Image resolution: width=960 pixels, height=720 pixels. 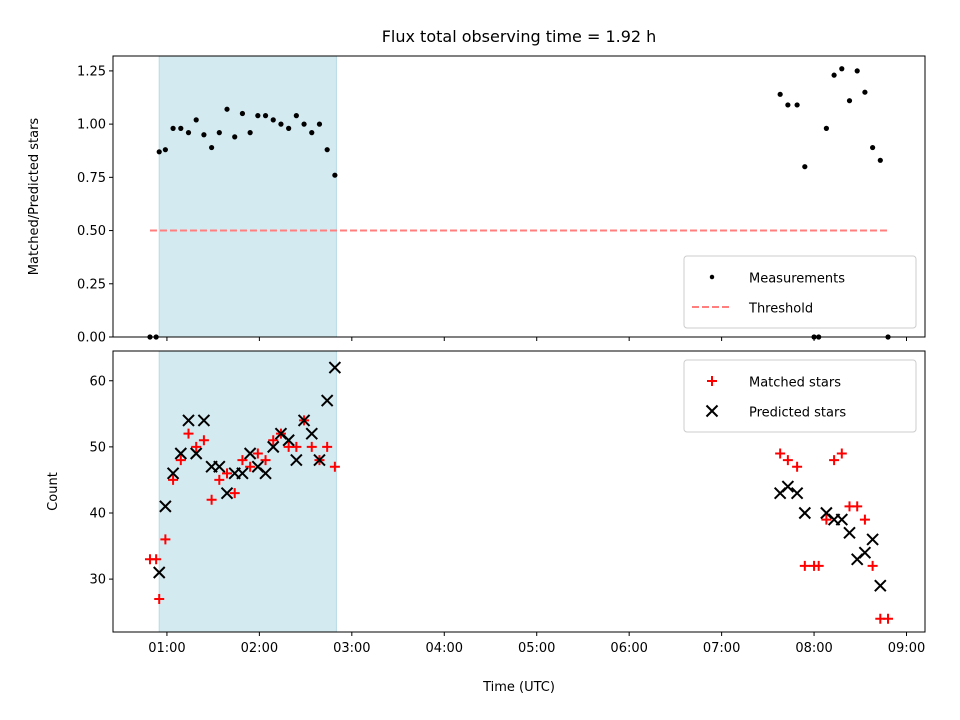 What do you see at coordinates (519, 36) in the screenshot?
I see `figure-title: Flux total observing time = 1.92 h` at bounding box center [519, 36].